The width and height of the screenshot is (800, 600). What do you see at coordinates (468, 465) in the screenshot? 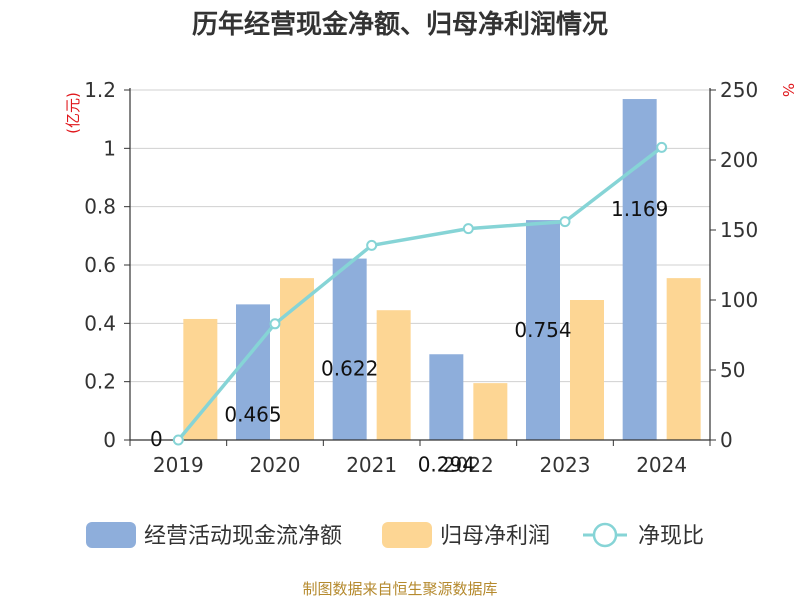
I see `x-axis-tick-label: 2022` at bounding box center [468, 465].